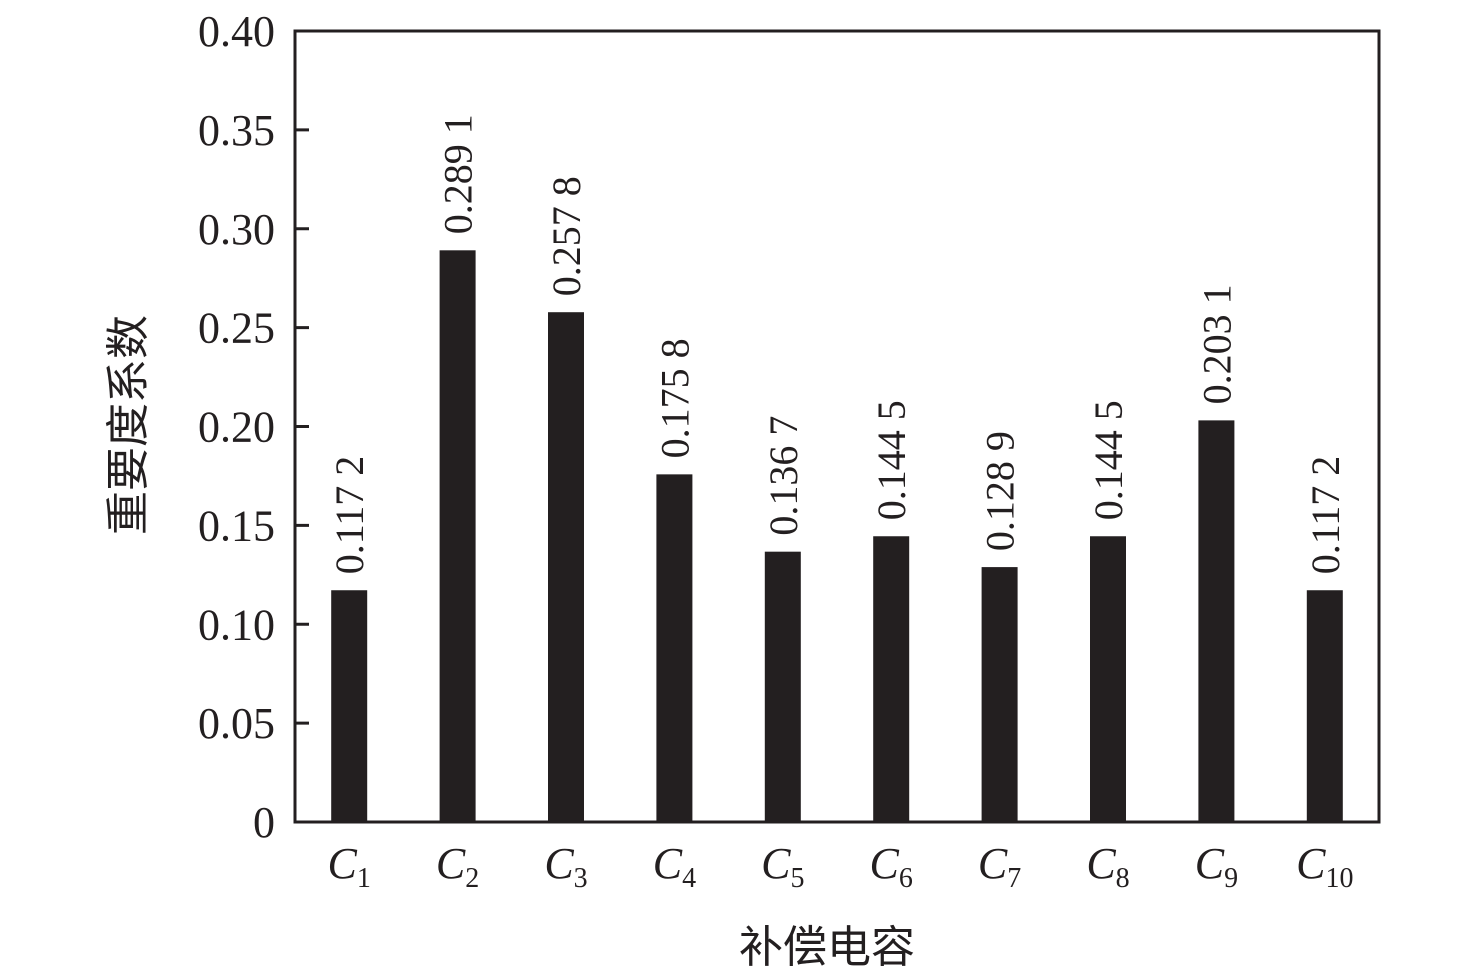 The image size is (1476, 980). Describe the element at coordinates (264, 822) in the screenshot. I see `y-tick-label: 0` at that location.